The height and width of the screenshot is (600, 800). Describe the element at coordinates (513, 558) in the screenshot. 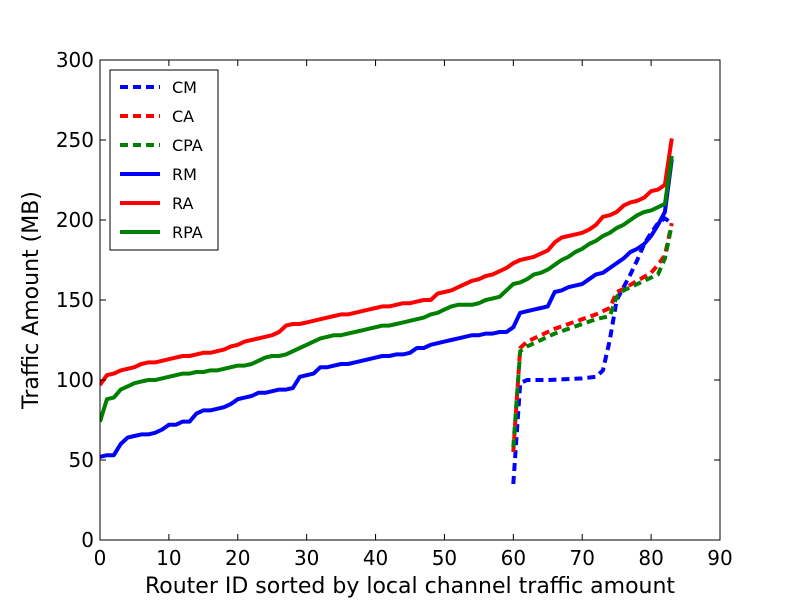

I see `x-tick-label: 60` at that location.